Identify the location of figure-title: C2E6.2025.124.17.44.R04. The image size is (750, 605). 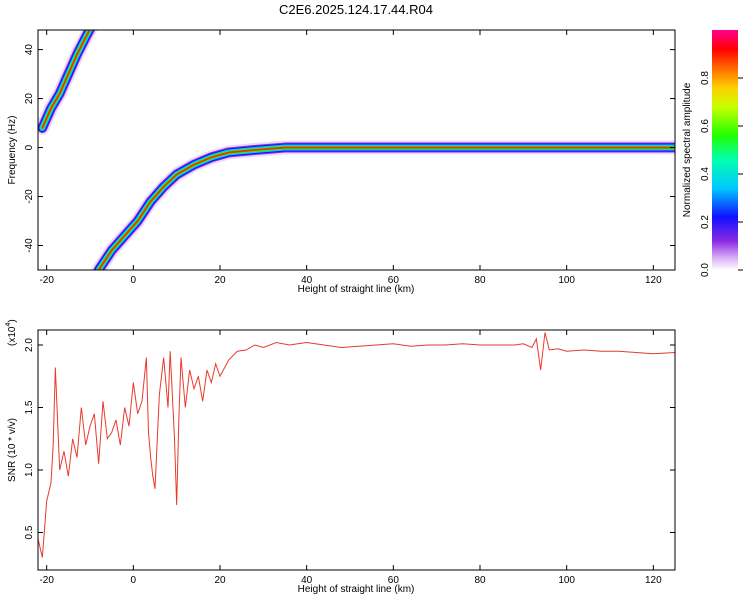
(356, 9).